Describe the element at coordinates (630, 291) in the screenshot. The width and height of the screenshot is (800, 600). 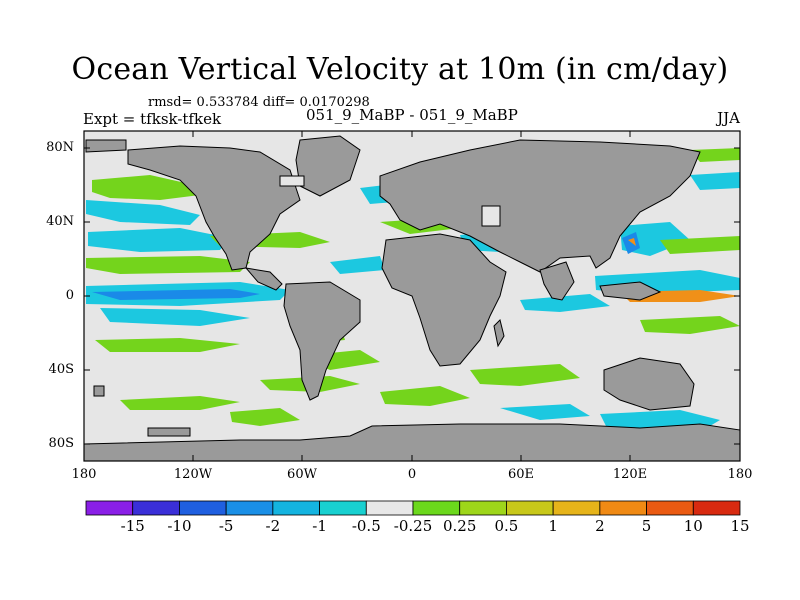
I see `landmass-indonesia` at that location.